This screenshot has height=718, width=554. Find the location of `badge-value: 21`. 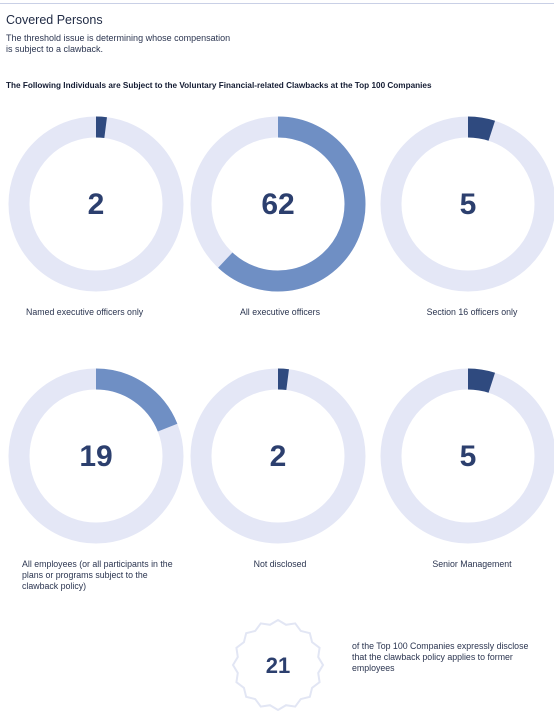

badge-value: 21 is located at coordinates (278, 665).